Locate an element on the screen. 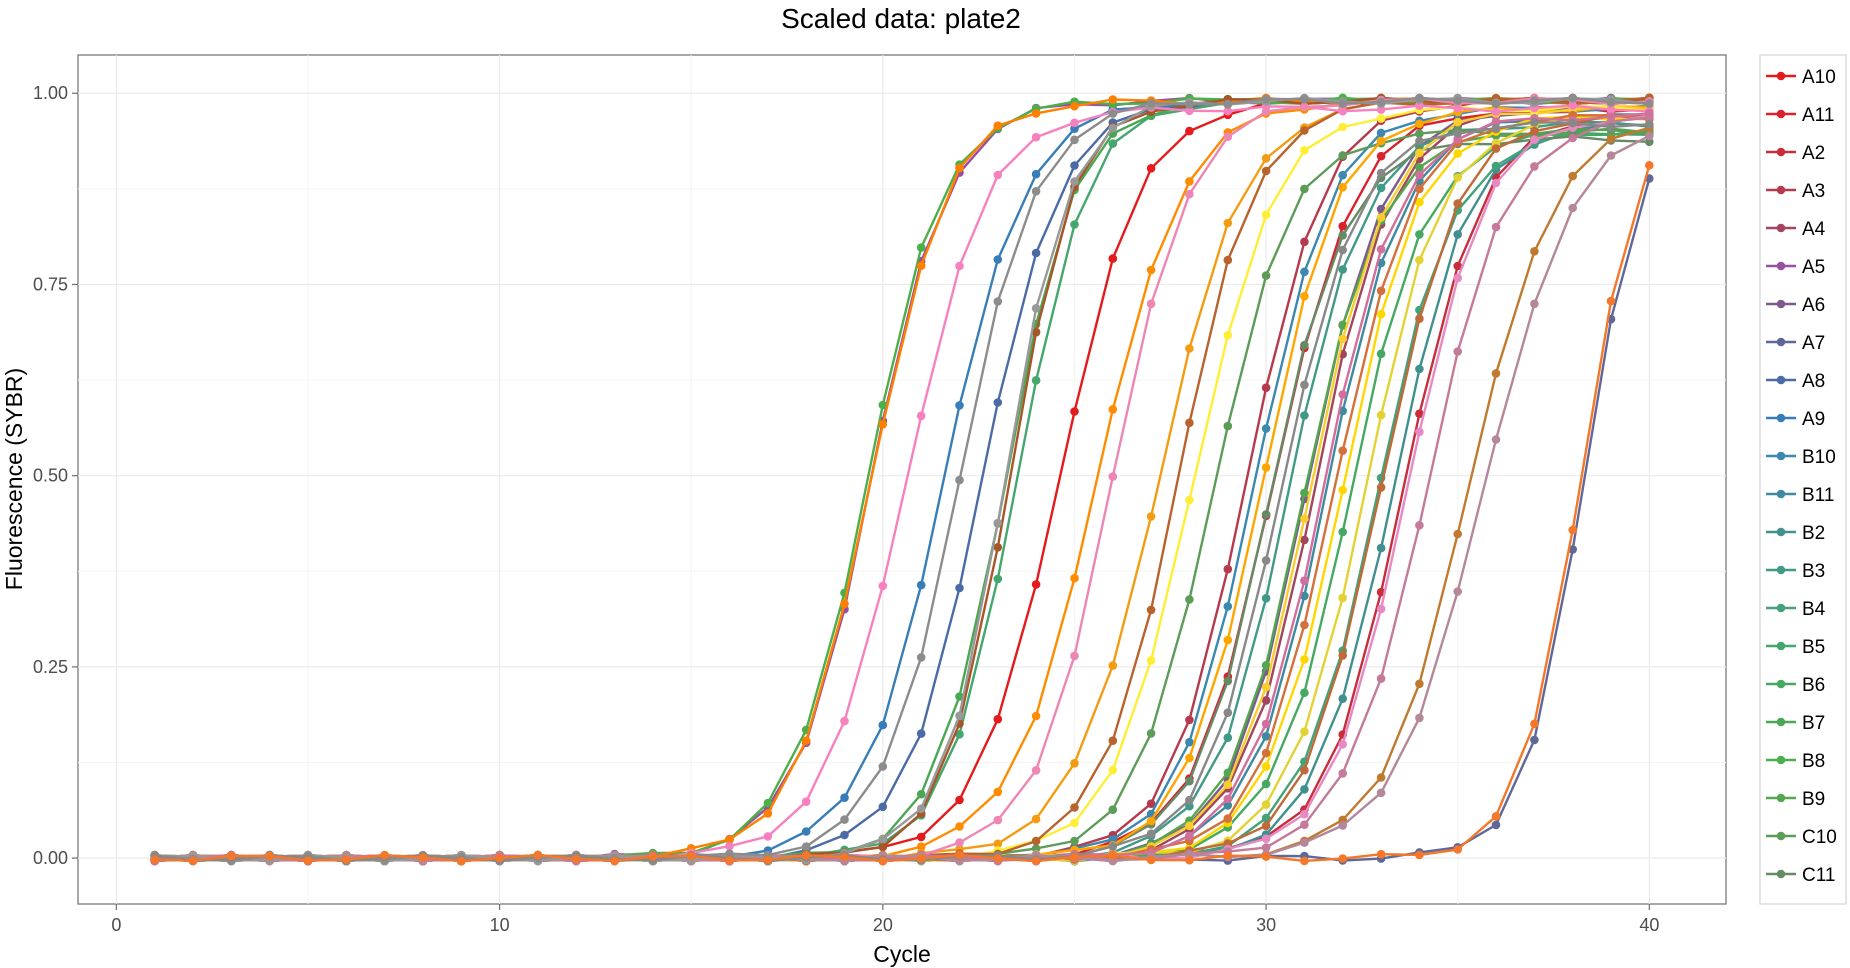  legend-label: B7 is located at coordinates (1813, 723).